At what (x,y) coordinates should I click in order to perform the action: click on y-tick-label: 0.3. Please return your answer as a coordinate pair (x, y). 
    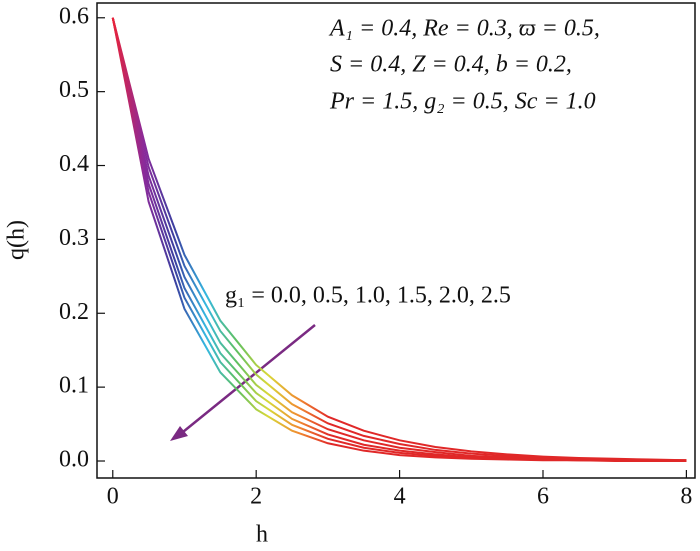
    Looking at the image, I should click on (74, 238).